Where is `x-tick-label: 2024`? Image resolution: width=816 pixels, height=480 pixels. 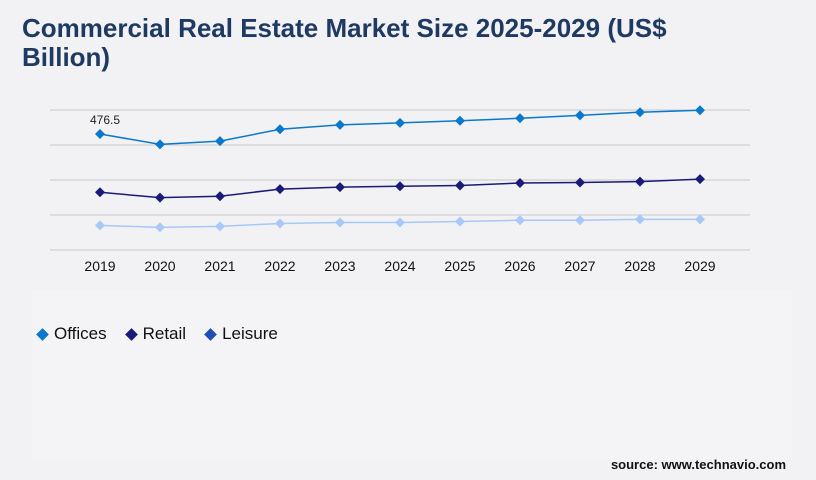
x-tick-label: 2024 is located at coordinates (399, 266).